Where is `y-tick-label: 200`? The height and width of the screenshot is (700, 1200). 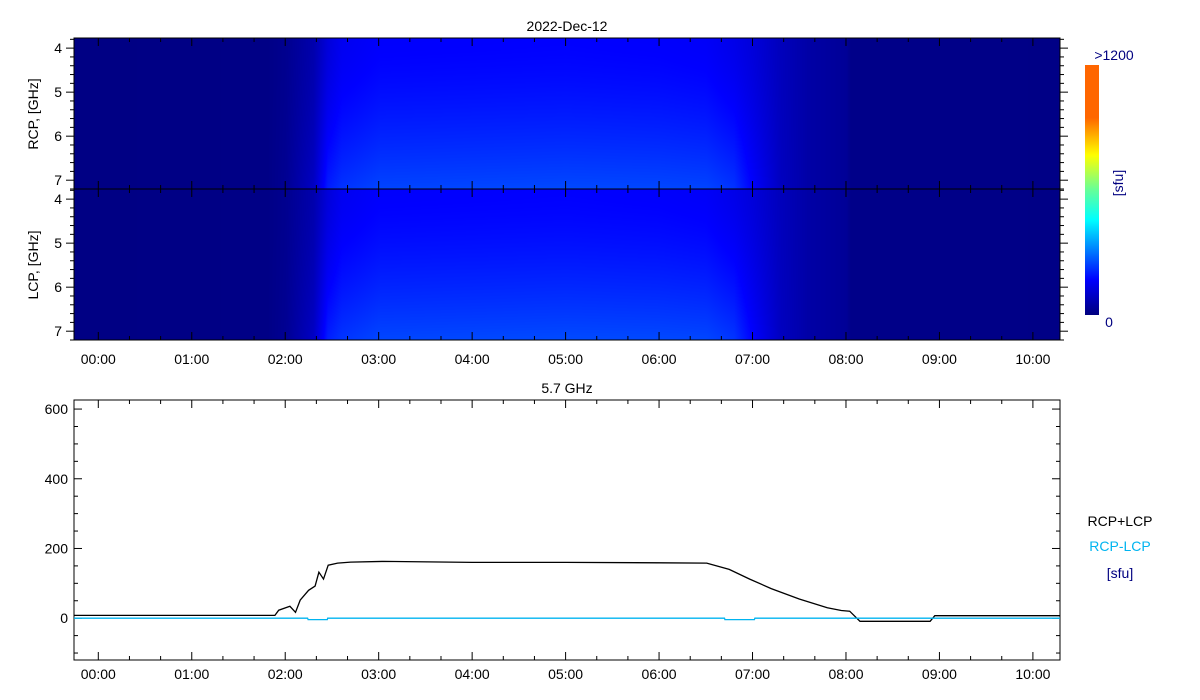
y-tick-label: 200 is located at coordinates (57, 548).